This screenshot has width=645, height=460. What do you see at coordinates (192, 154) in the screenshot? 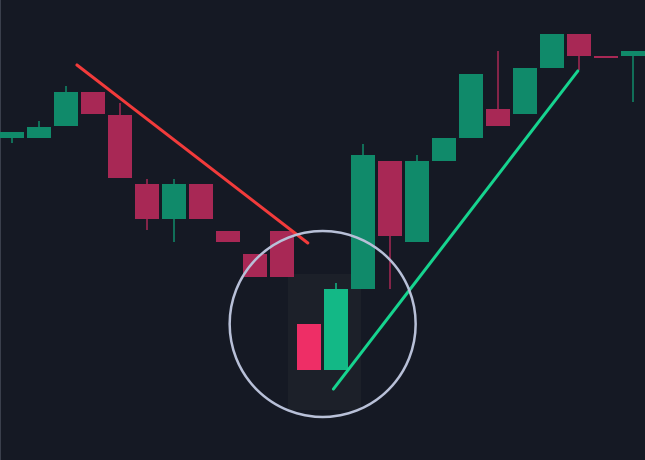
I see `downtrend-line` at bounding box center [192, 154].